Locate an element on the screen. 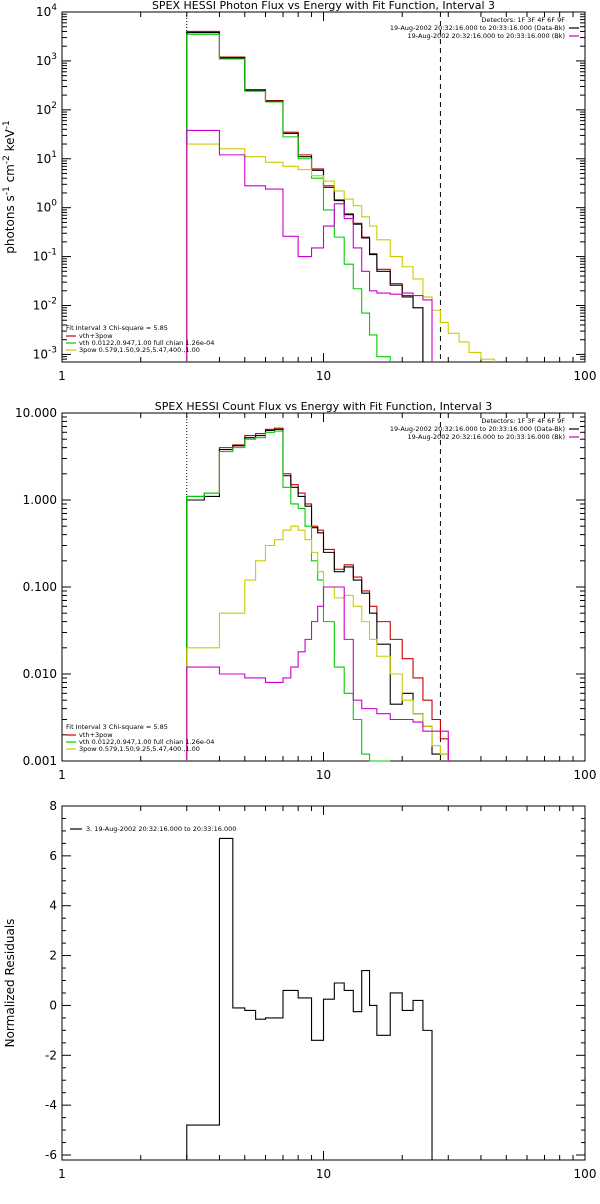  y-tick-label: 10⁴ is located at coordinates (46, 11).